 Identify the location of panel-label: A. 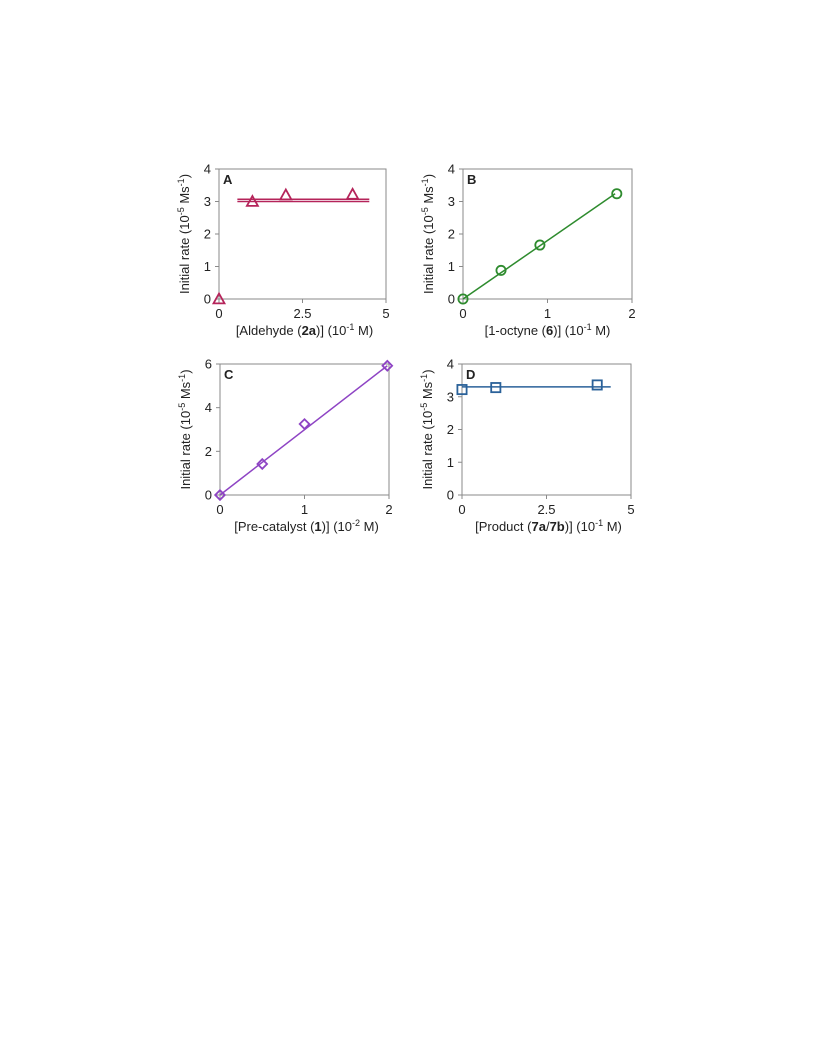
(228, 179).